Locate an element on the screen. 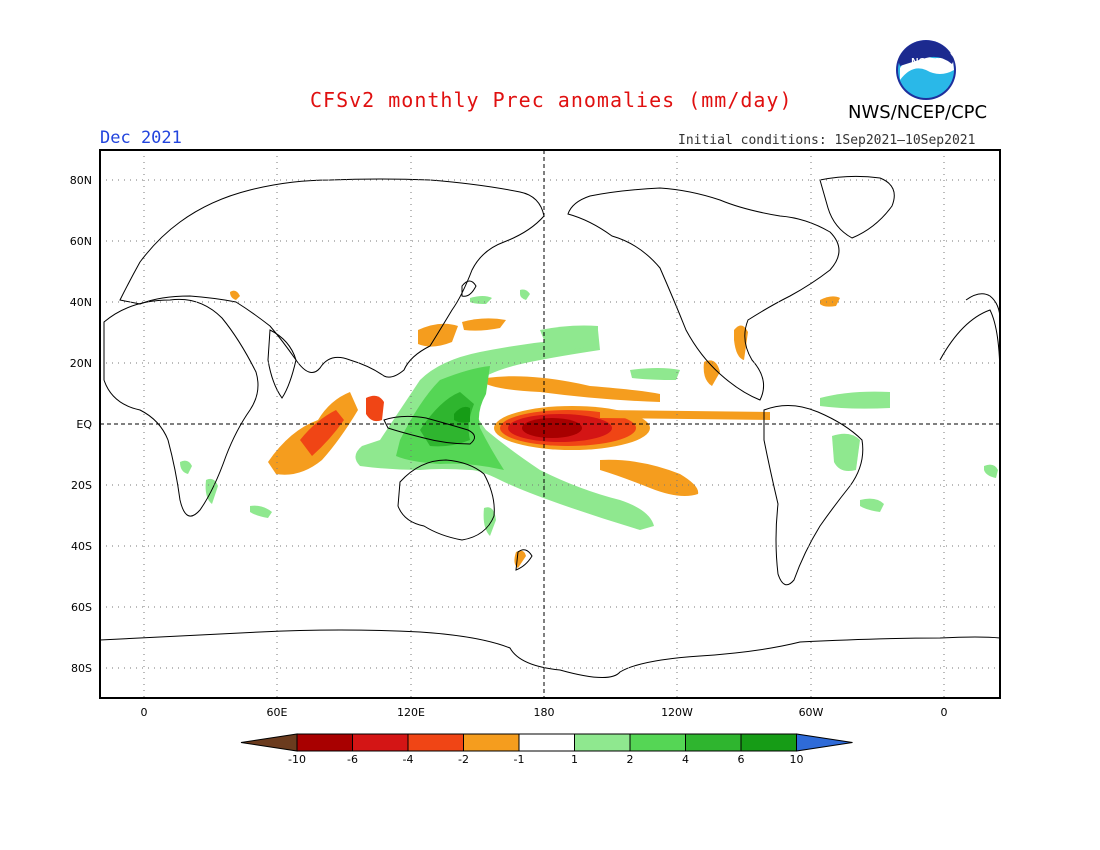 Image resolution: width=1100 pixels, height=850 pixels. legend-tick-label: -4 is located at coordinates (408, 759).